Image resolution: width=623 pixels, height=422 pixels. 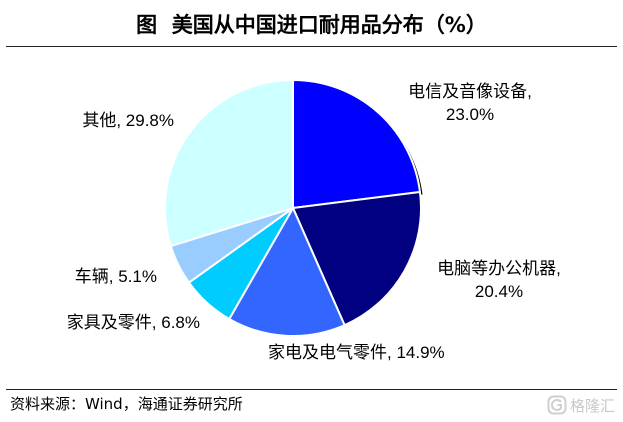 I want to click on pie-data-label: 其他, 29.8%, so click(x=128, y=120).